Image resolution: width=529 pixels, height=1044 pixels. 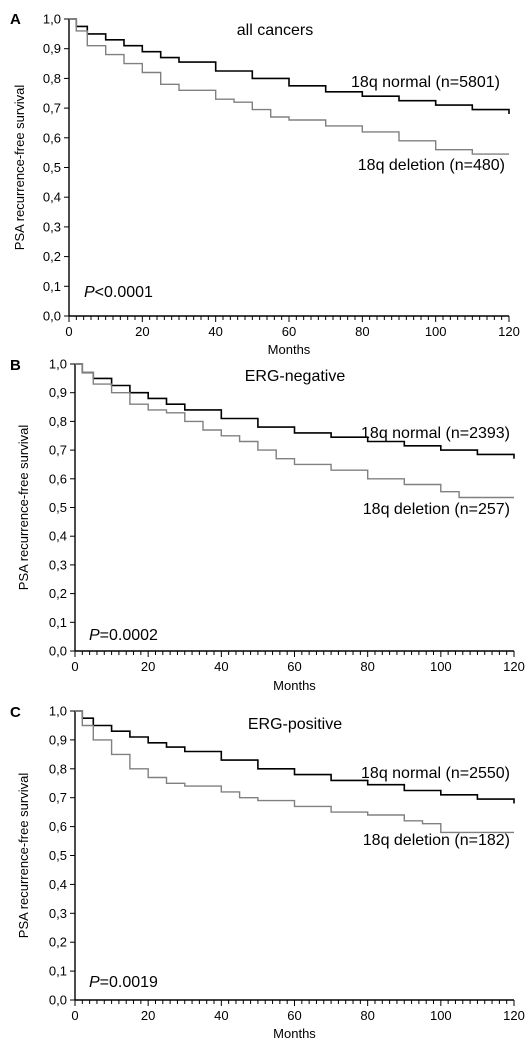 I want to click on label-18q-deletion: 18q deletion (n=182), so click(x=436, y=840).